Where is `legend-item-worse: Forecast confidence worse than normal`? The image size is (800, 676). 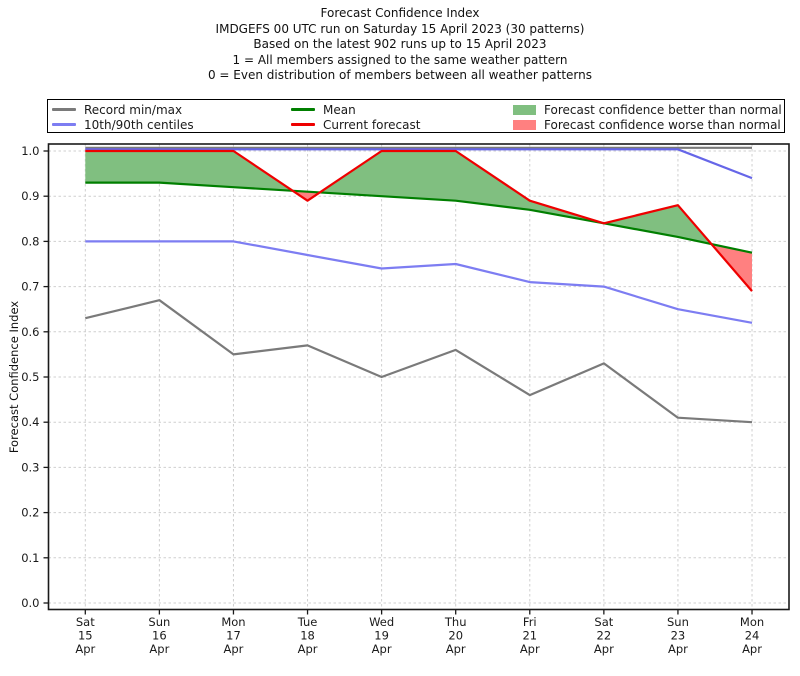
legend-item-worse: Forecast confidence worse than normal is located at coordinates (647, 124).